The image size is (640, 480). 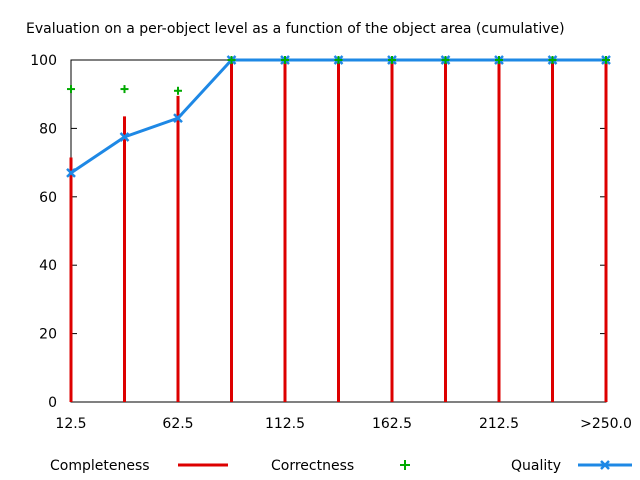 What do you see at coordinates (177, 424) in the screenshot?
I see `x-tick-label: 62.5` at bounding box center [177, 424].